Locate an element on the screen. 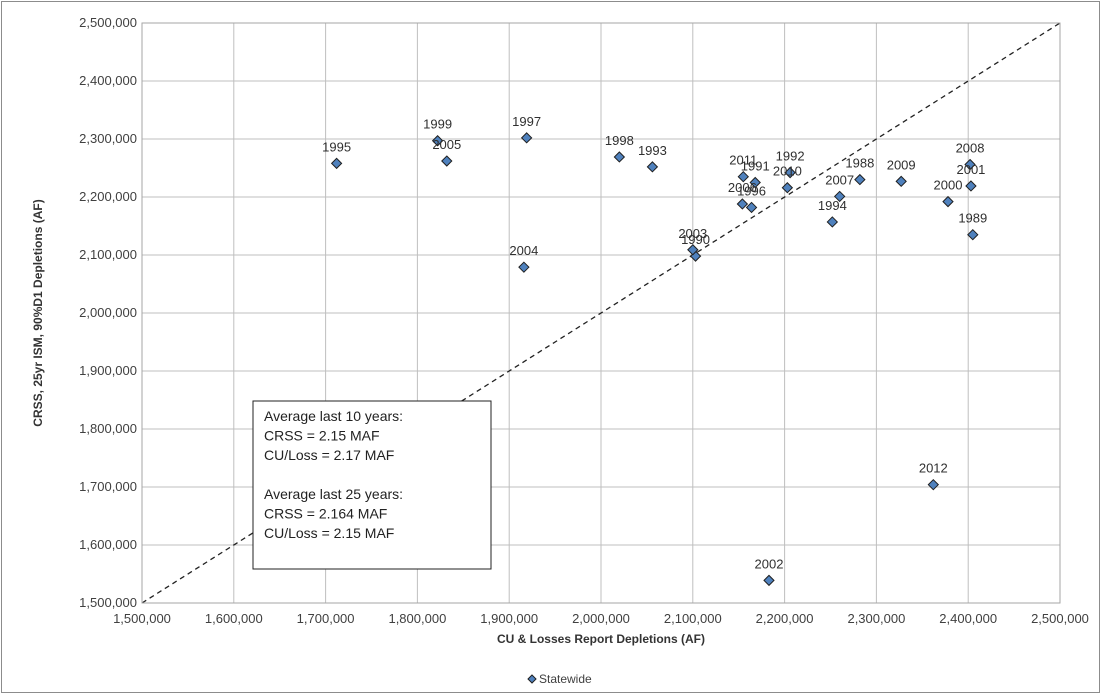  x-tick-label: 2,000,000 is located at coordinates (601, 618).